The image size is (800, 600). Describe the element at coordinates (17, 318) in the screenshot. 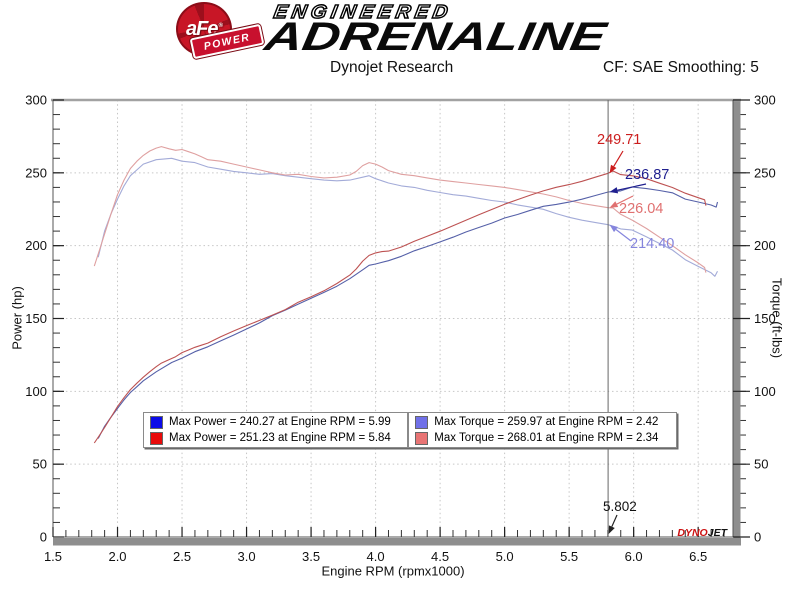

I see `y-axis-left-title: Power (hp)` at that location.